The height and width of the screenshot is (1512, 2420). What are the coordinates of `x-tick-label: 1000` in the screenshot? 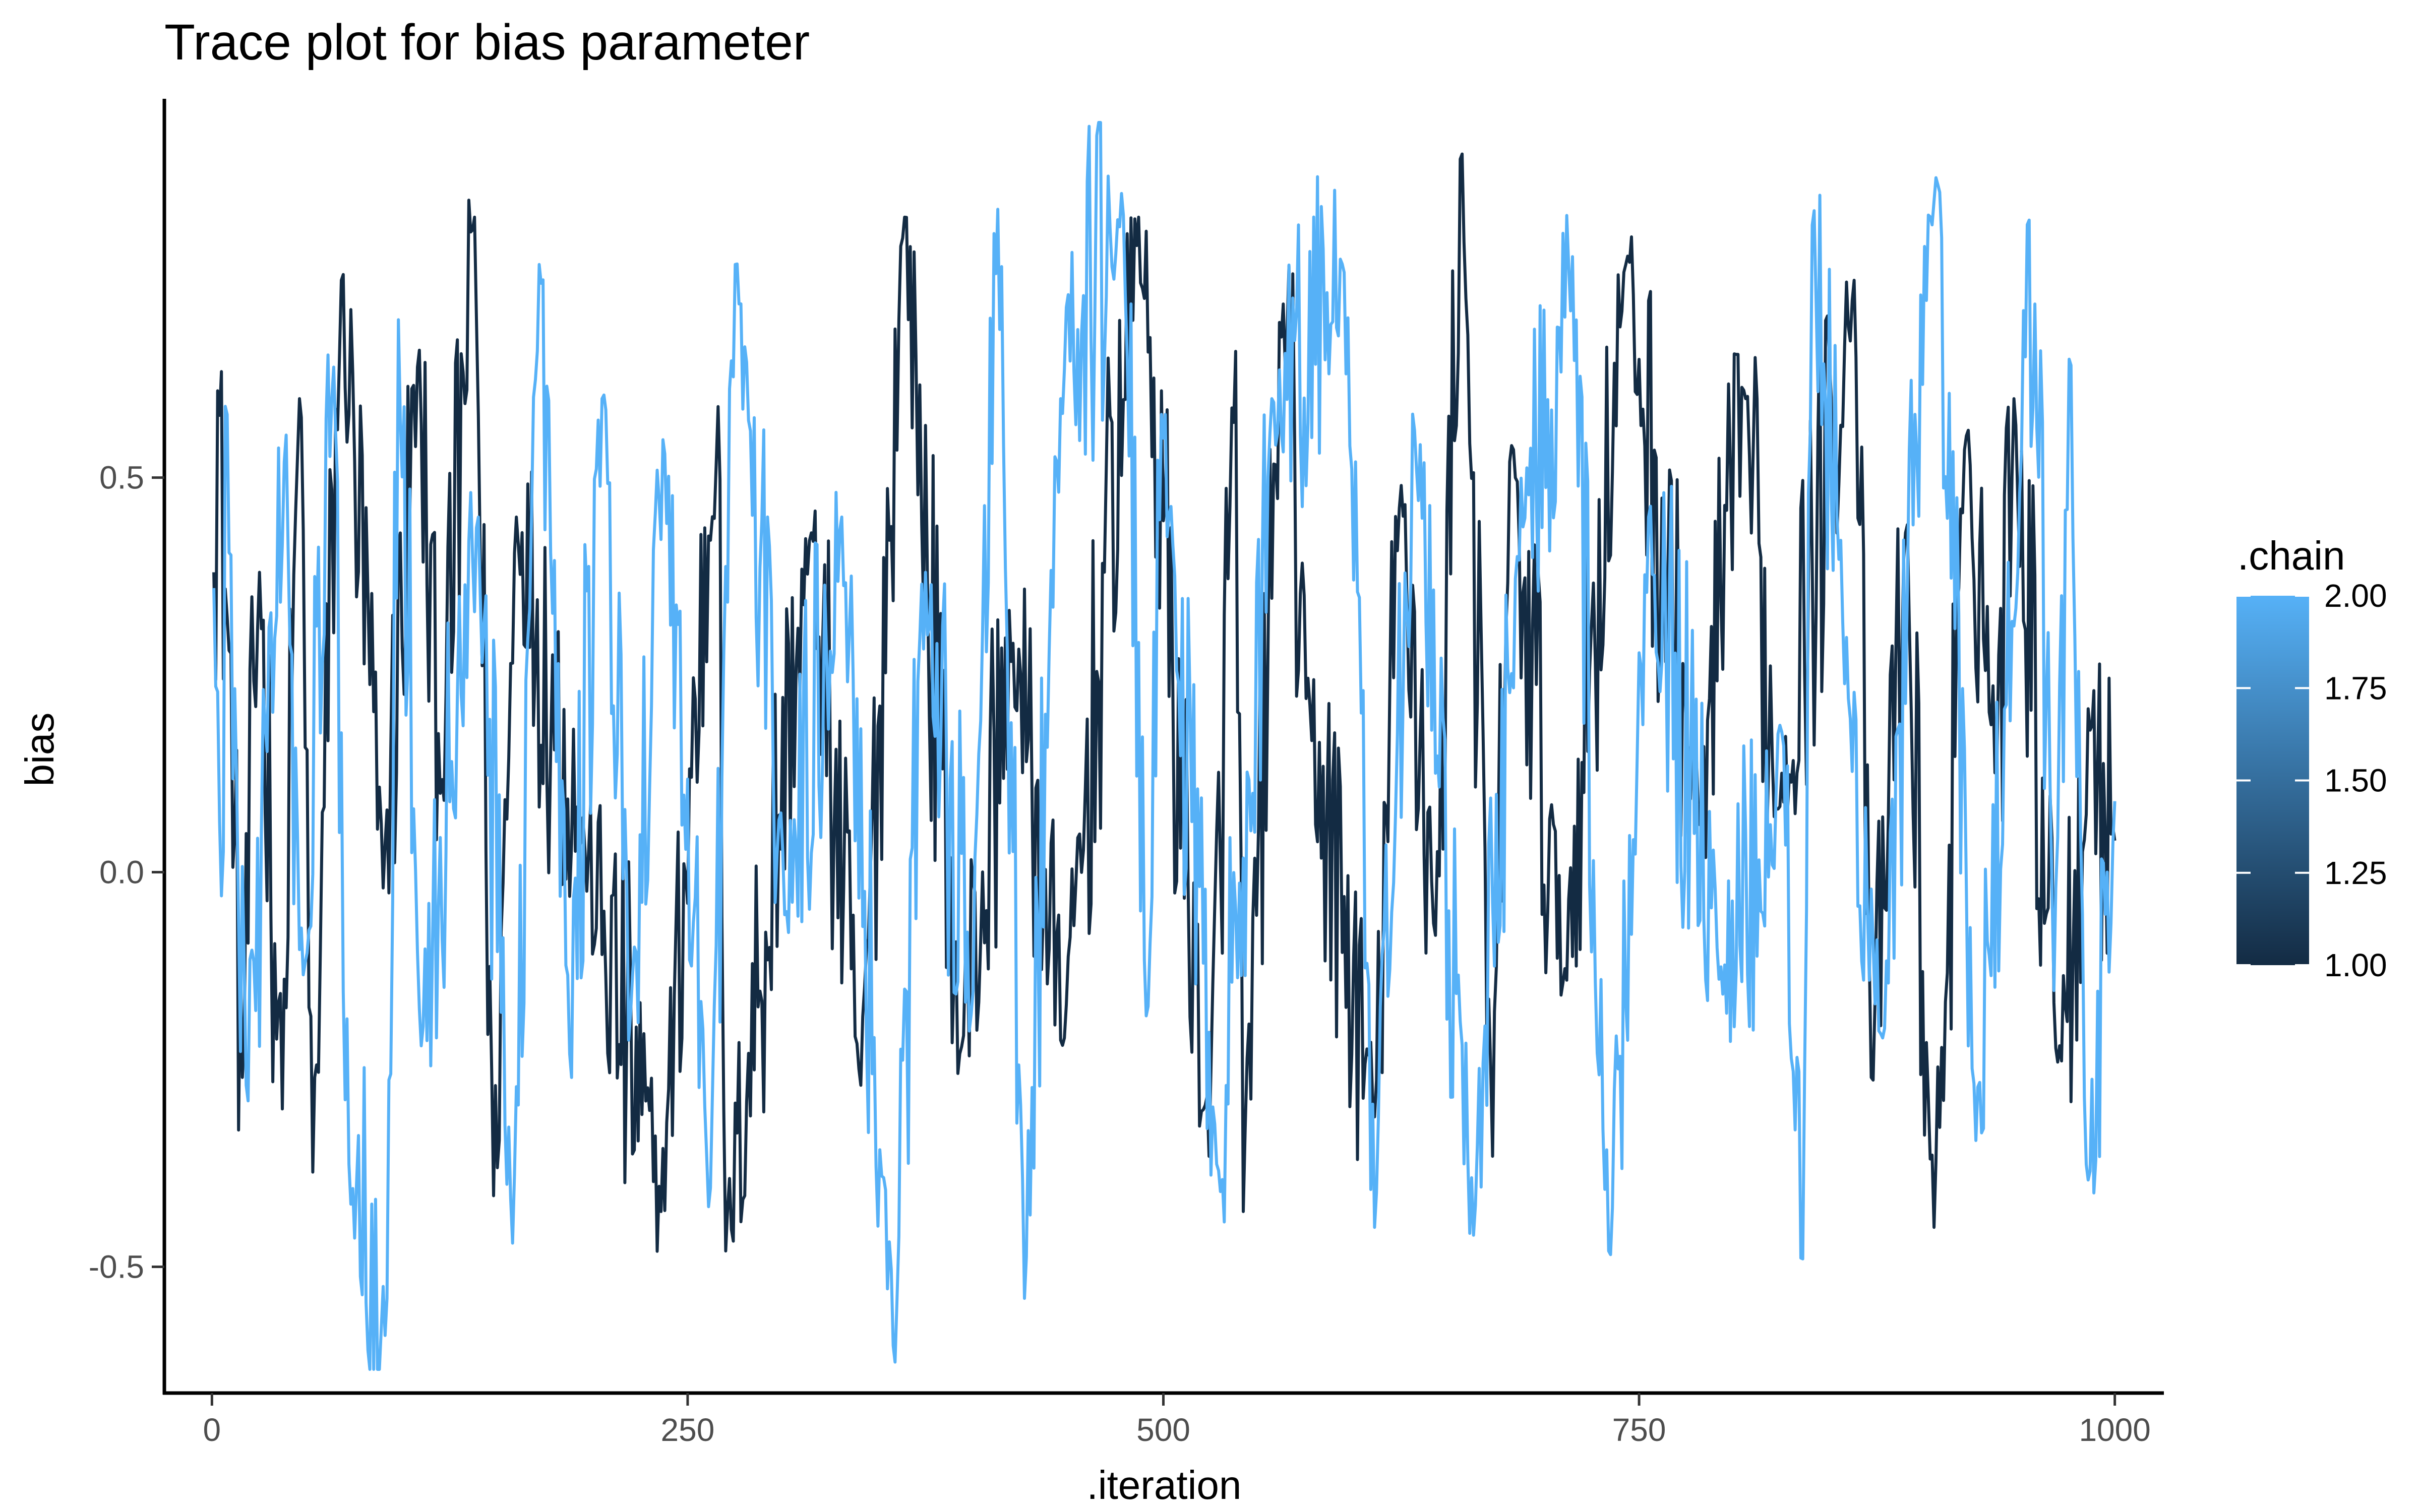 It's located at (2114, 1430).